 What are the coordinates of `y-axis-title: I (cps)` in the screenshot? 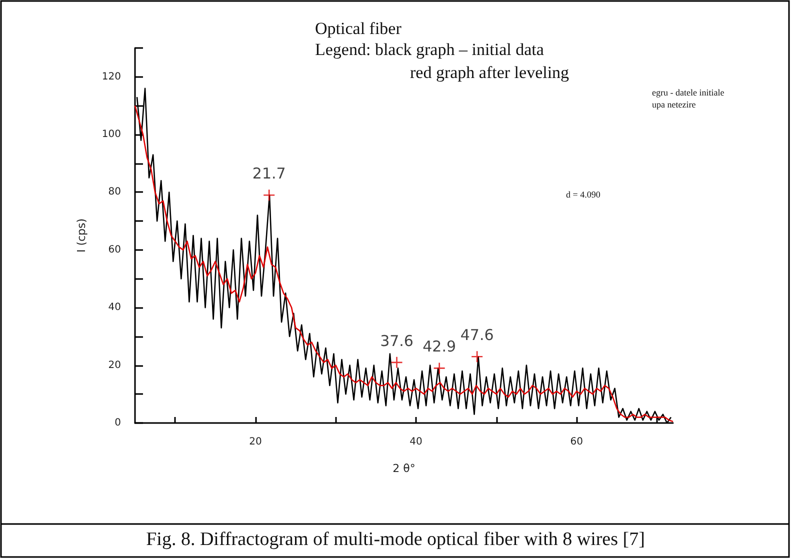 It's located at (81, 235).